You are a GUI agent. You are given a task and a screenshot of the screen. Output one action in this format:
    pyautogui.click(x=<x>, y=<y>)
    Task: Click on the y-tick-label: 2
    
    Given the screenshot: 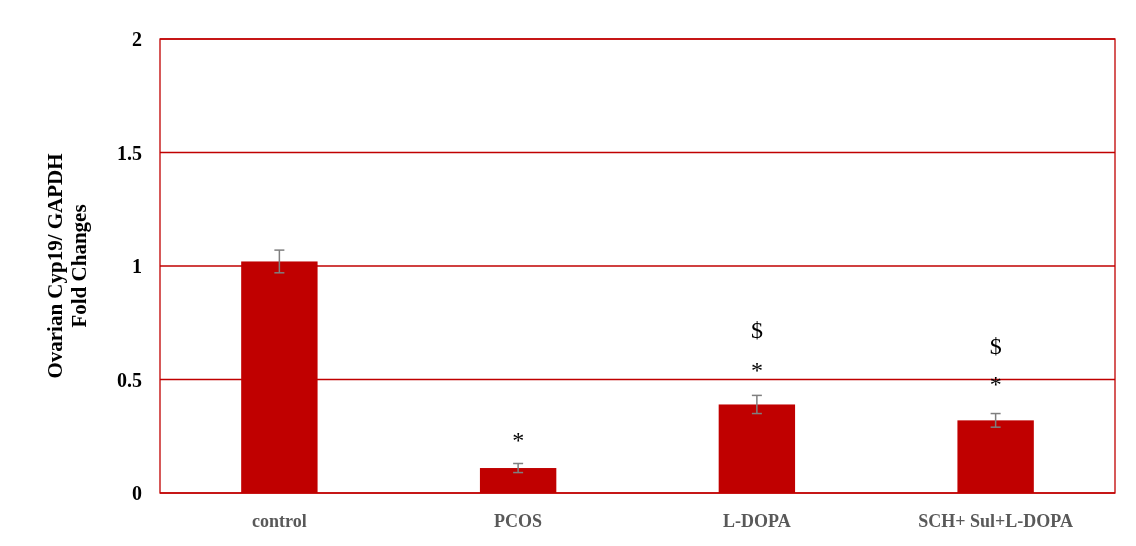 What is the action you would take?
    pyautogui.click(x=137, y=39)
    